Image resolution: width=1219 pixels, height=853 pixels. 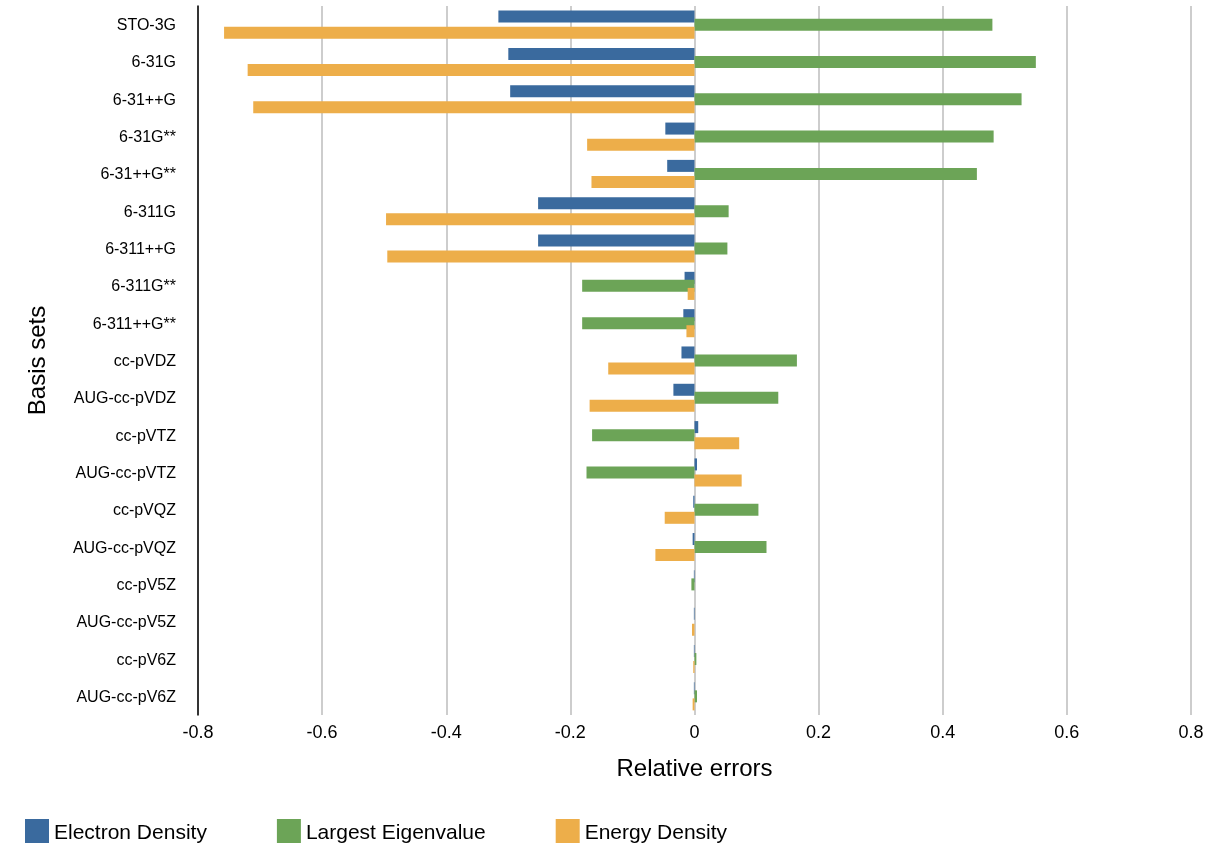 What do you see at coordinates (146, 659) in the screenshot?
I see `y-tick-label: cc-pV6Z` at bounding box center [146, 659].